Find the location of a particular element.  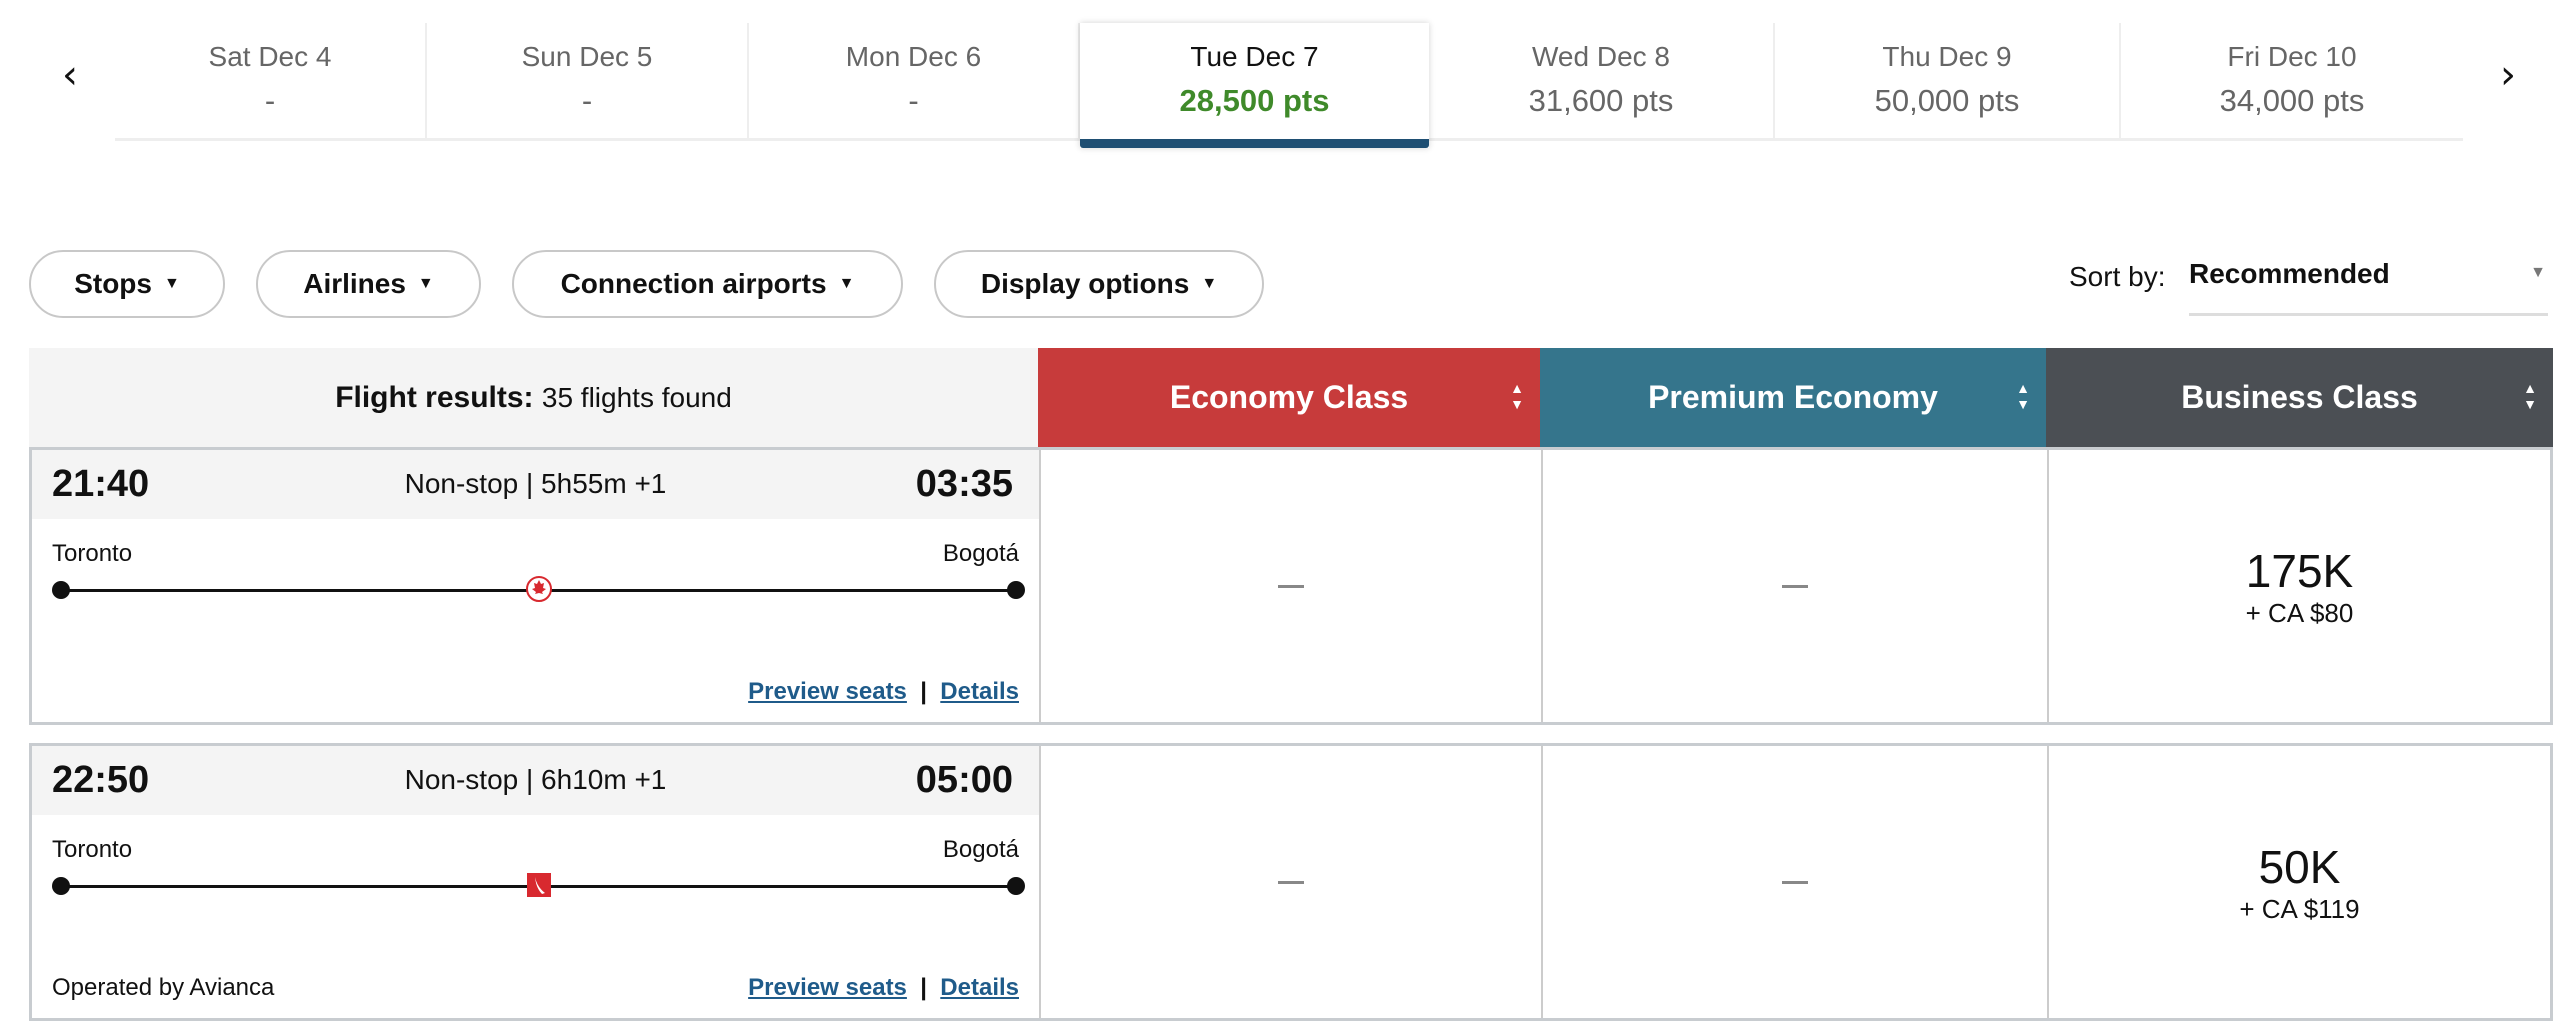

column-label: Business Class is located at coordinates (2299, 397).